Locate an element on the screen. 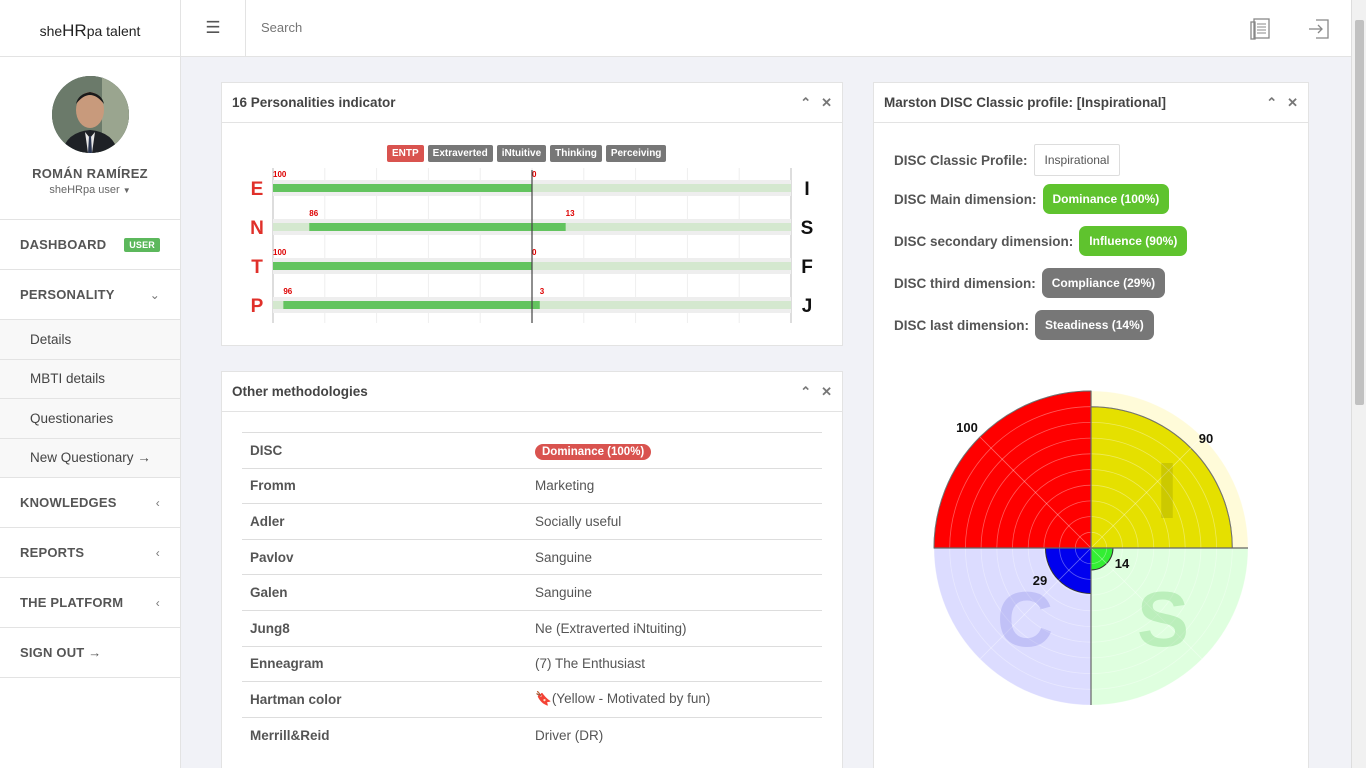 The image size is (1366, 768). bar-fill-PJ is located at coordinates (411, 305).